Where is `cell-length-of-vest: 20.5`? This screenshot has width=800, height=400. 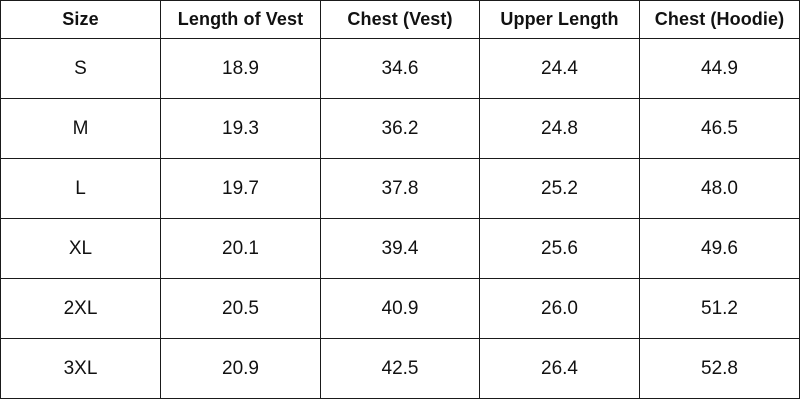 cell-length-of-vest: 20.5 is located at coordinates (240, 308).